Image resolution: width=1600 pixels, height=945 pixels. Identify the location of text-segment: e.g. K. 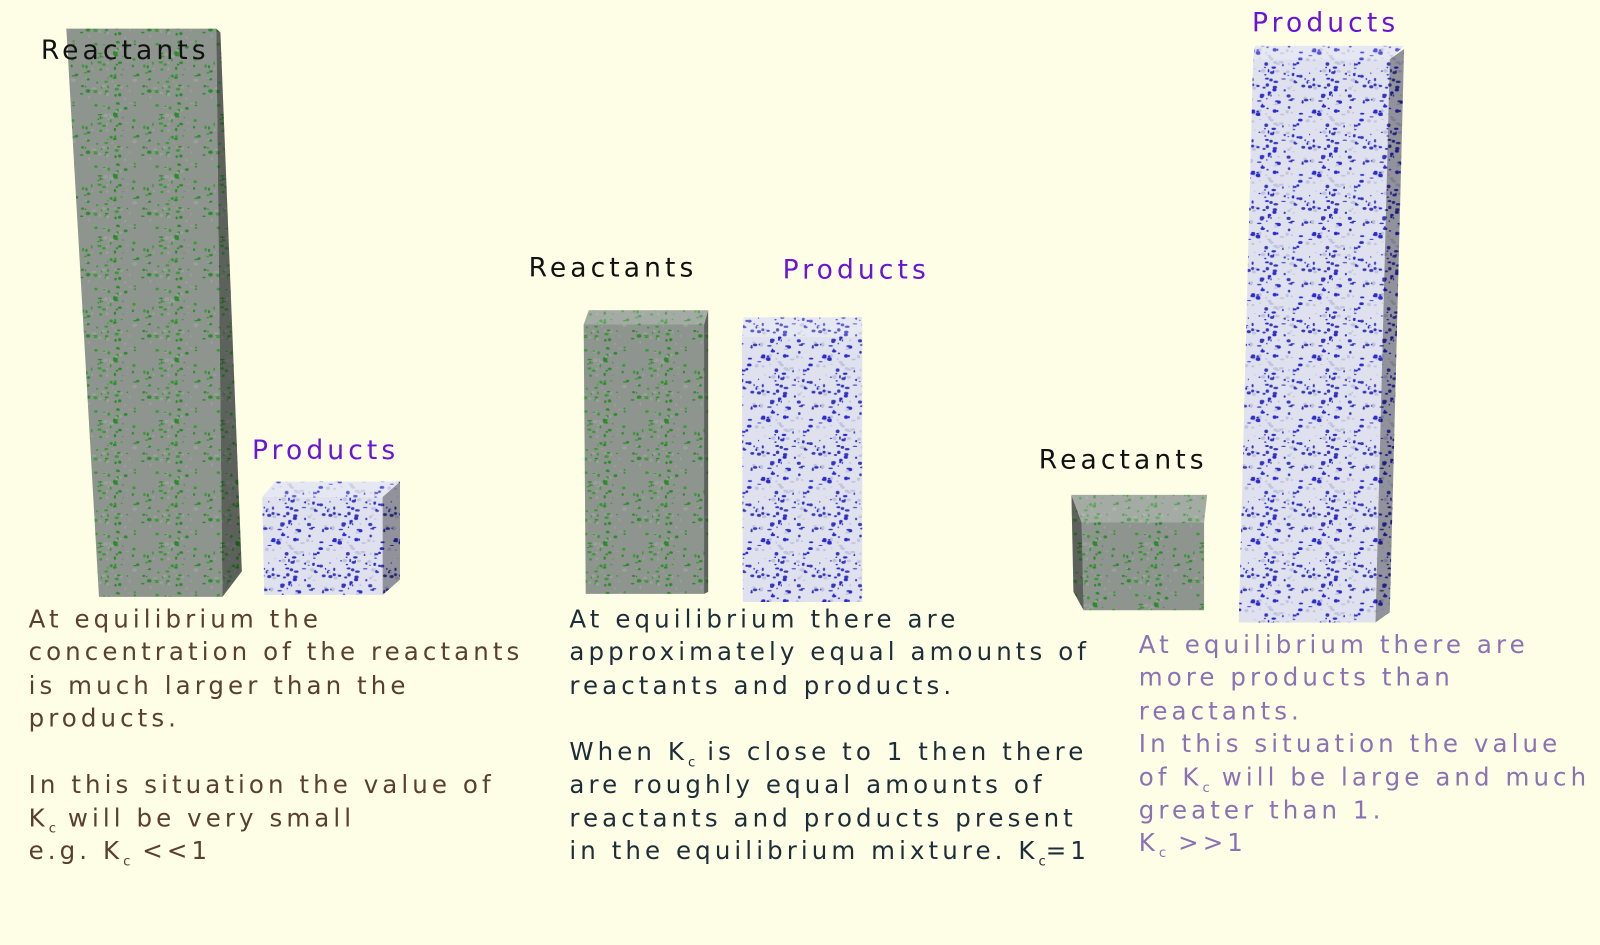
(76, 851).